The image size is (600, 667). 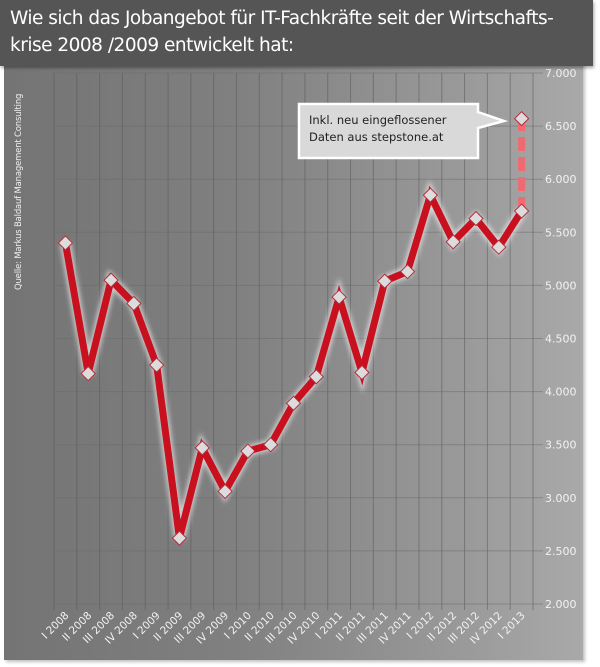 I want to click on y-tick-label: 4.500, so click(x=561, y=339).